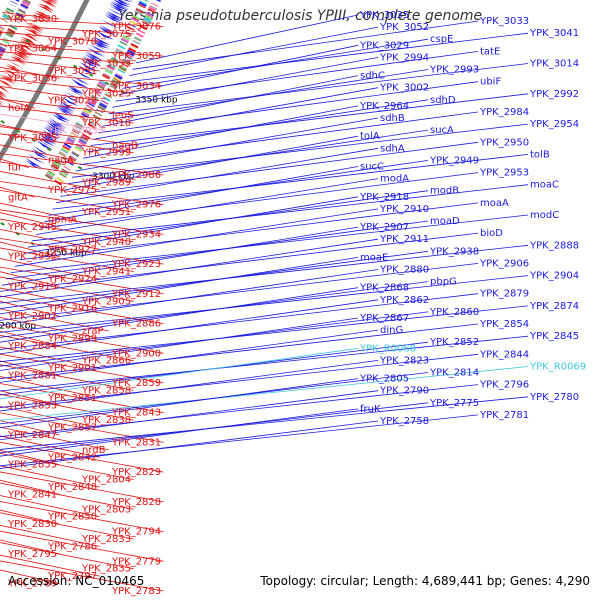 The height and width of the screenshot is (600, 600). Describe the element at coordinates (32, 78) in the screenshot. I see `forward-gene-label: YPK_3036` at that location.